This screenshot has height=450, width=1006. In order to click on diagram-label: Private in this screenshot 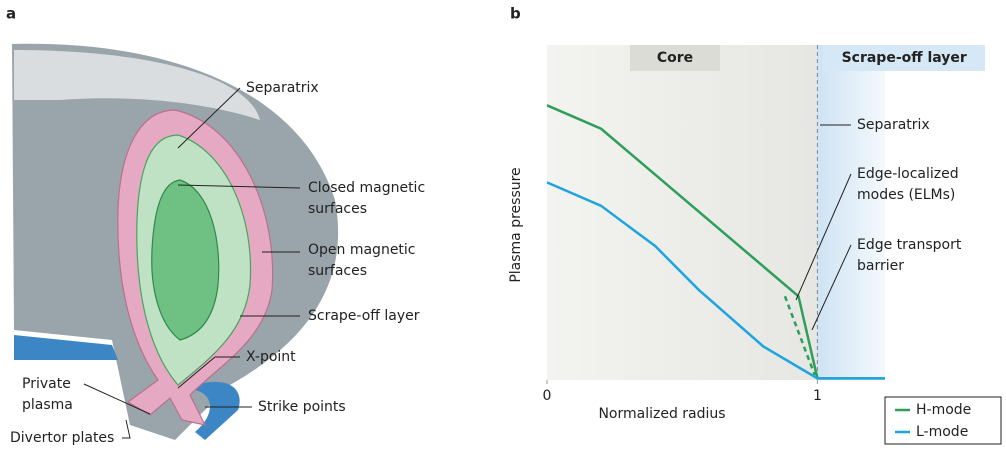, I will do `click(46, 384)`.